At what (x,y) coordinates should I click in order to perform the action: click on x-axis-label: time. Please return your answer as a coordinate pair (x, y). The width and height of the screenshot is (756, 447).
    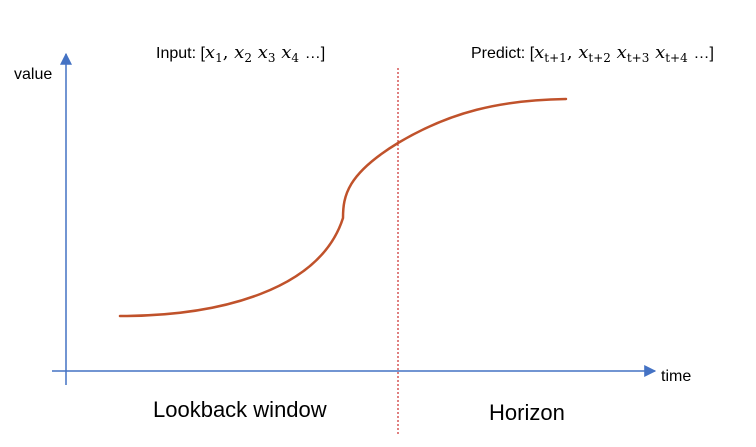
    Looking at the image, I should click on (676, 376).